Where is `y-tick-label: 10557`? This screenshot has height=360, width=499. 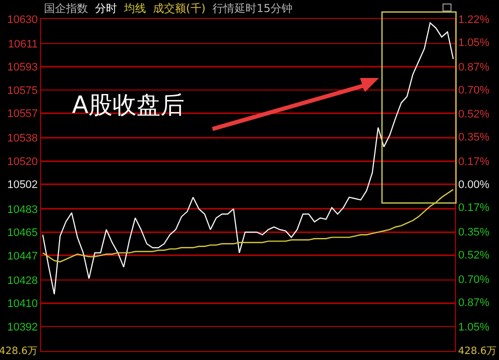 y-tick-label: 10557 is located at coordinates (22, 114).